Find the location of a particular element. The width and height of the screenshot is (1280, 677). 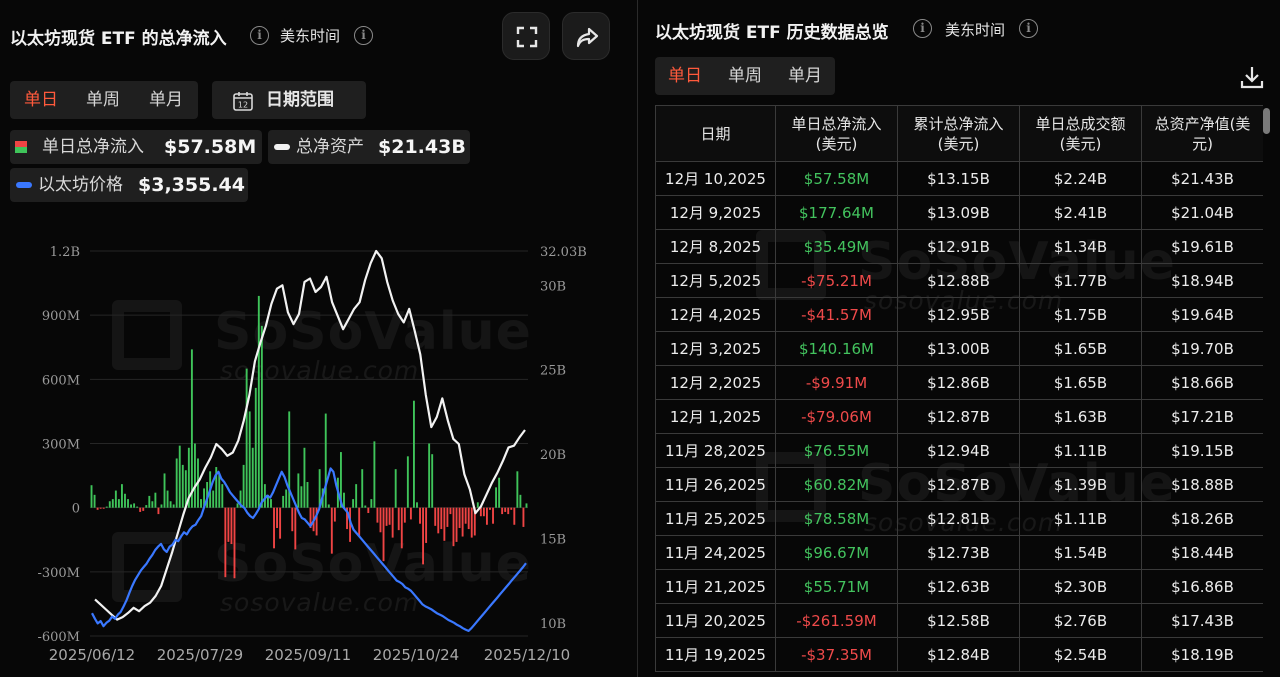

cell-net-assets: $18.19B is located at coordinates (1202, 654).